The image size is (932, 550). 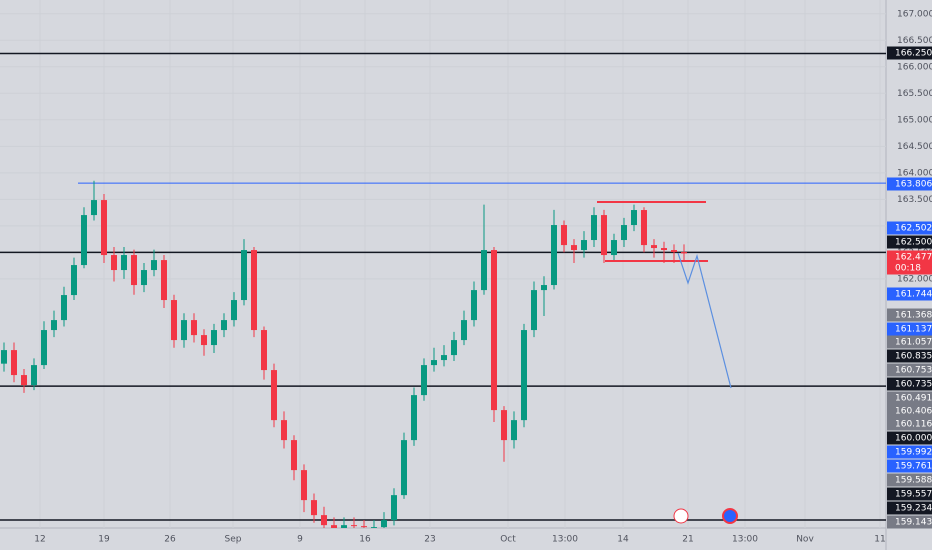 I want to click on y-tick-label: 166.000, so click(x=914, y=67).